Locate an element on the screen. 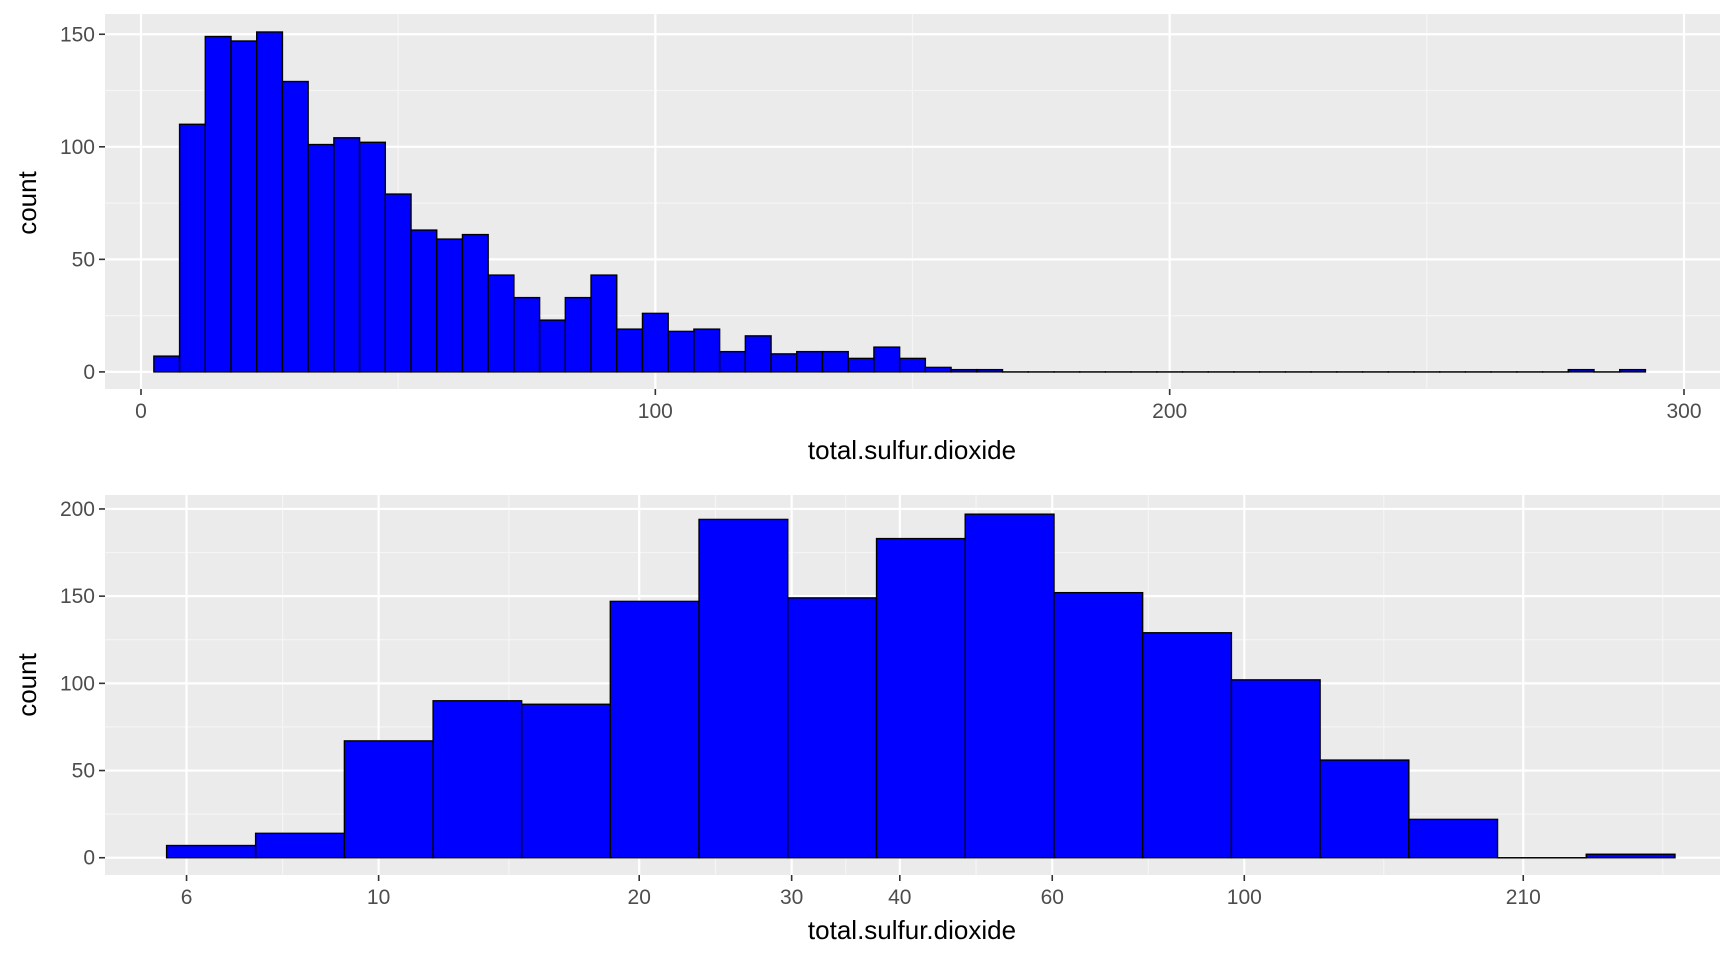  x-tick-label: 200 is located at coordinates (1169, 411).